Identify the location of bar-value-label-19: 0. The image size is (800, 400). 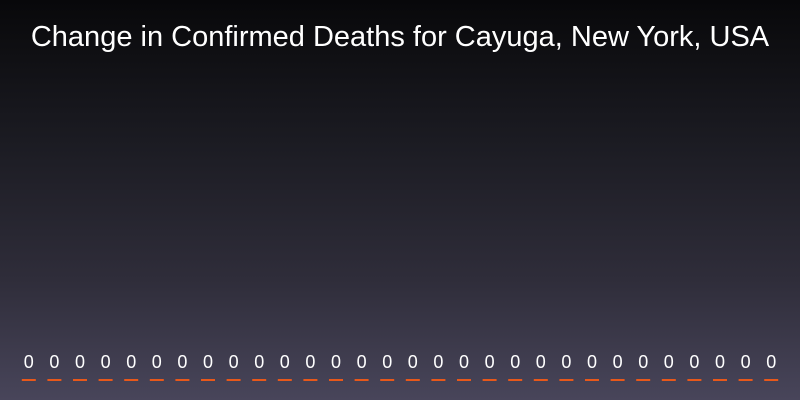
(490, 362).